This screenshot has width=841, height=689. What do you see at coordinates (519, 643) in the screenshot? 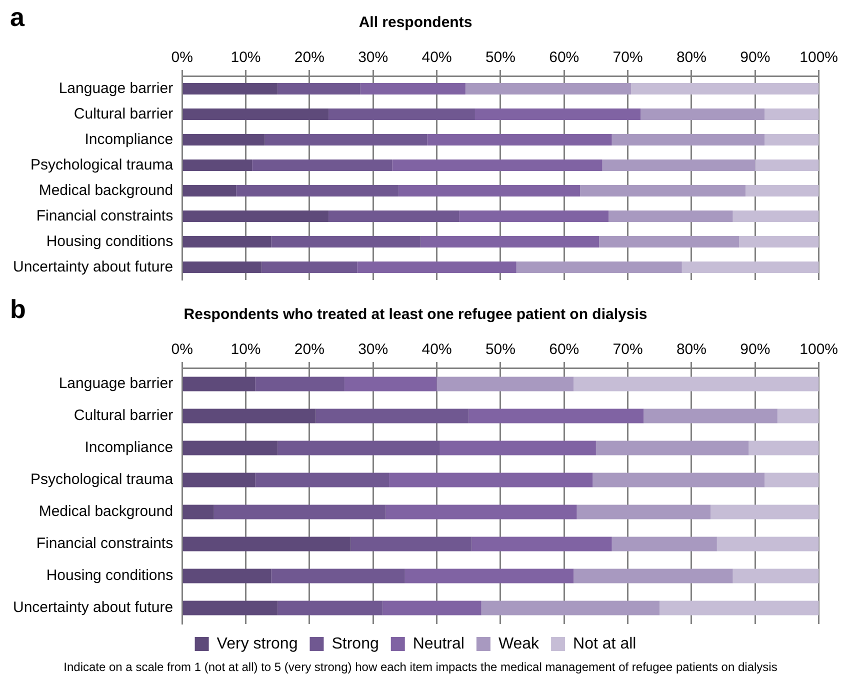
I see `legend-label: Weak` at bounding box center [519, 643].